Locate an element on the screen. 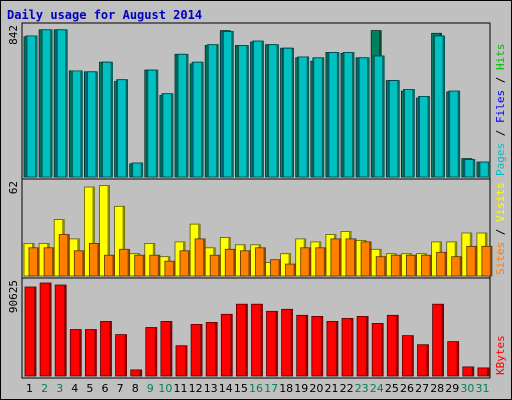  visits-sites-legend-part-2: Visits is located at coordinates (500, 202).